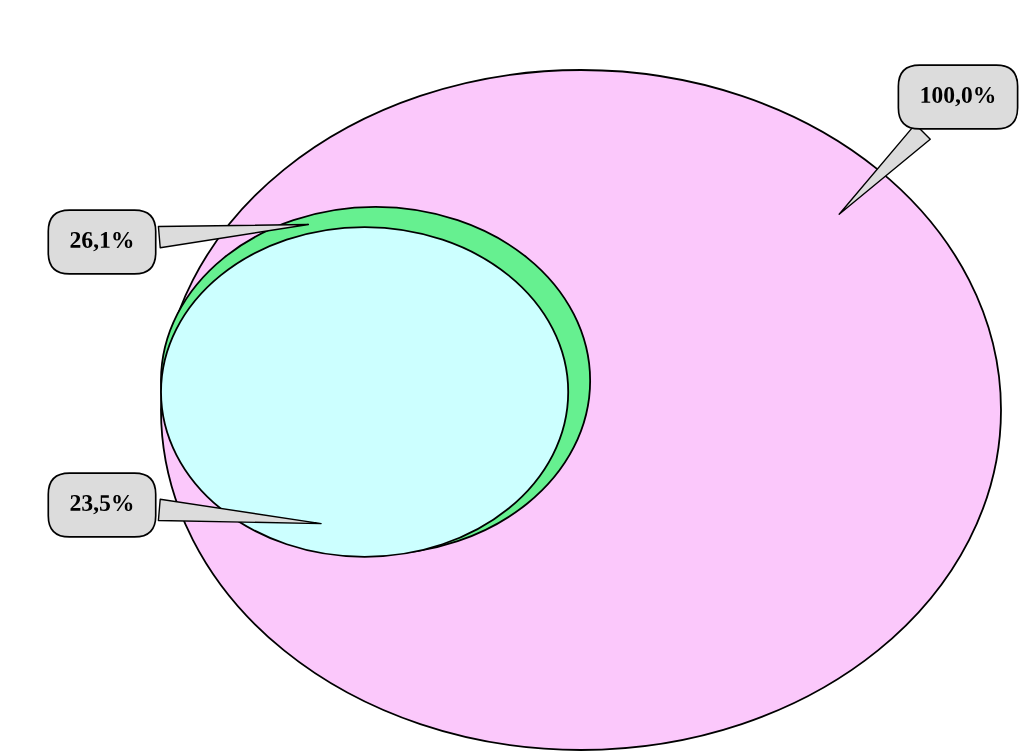  I want to click on data-label: 100,0%, so click(958, 96).